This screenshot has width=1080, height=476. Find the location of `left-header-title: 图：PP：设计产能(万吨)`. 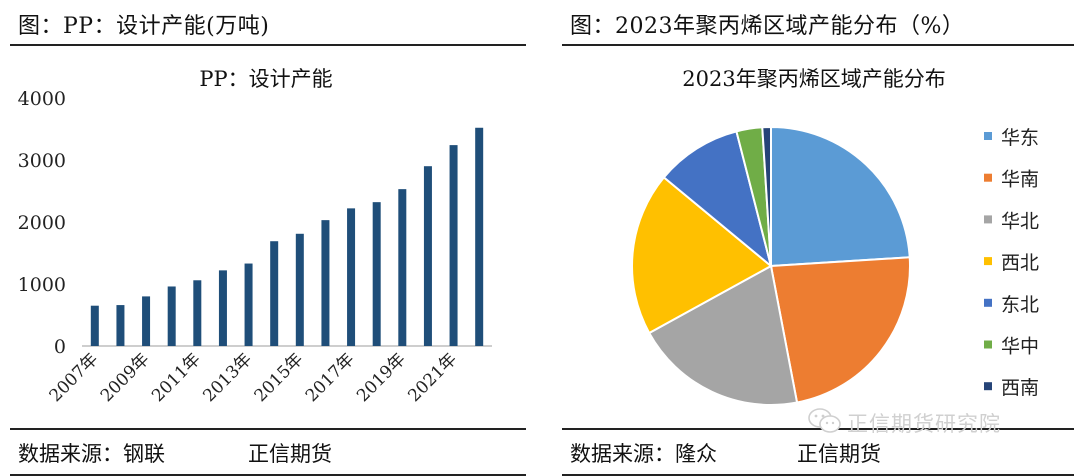

left-header-title: 图：PP：设计产能(万吨) is located at coordinates (144, 26).